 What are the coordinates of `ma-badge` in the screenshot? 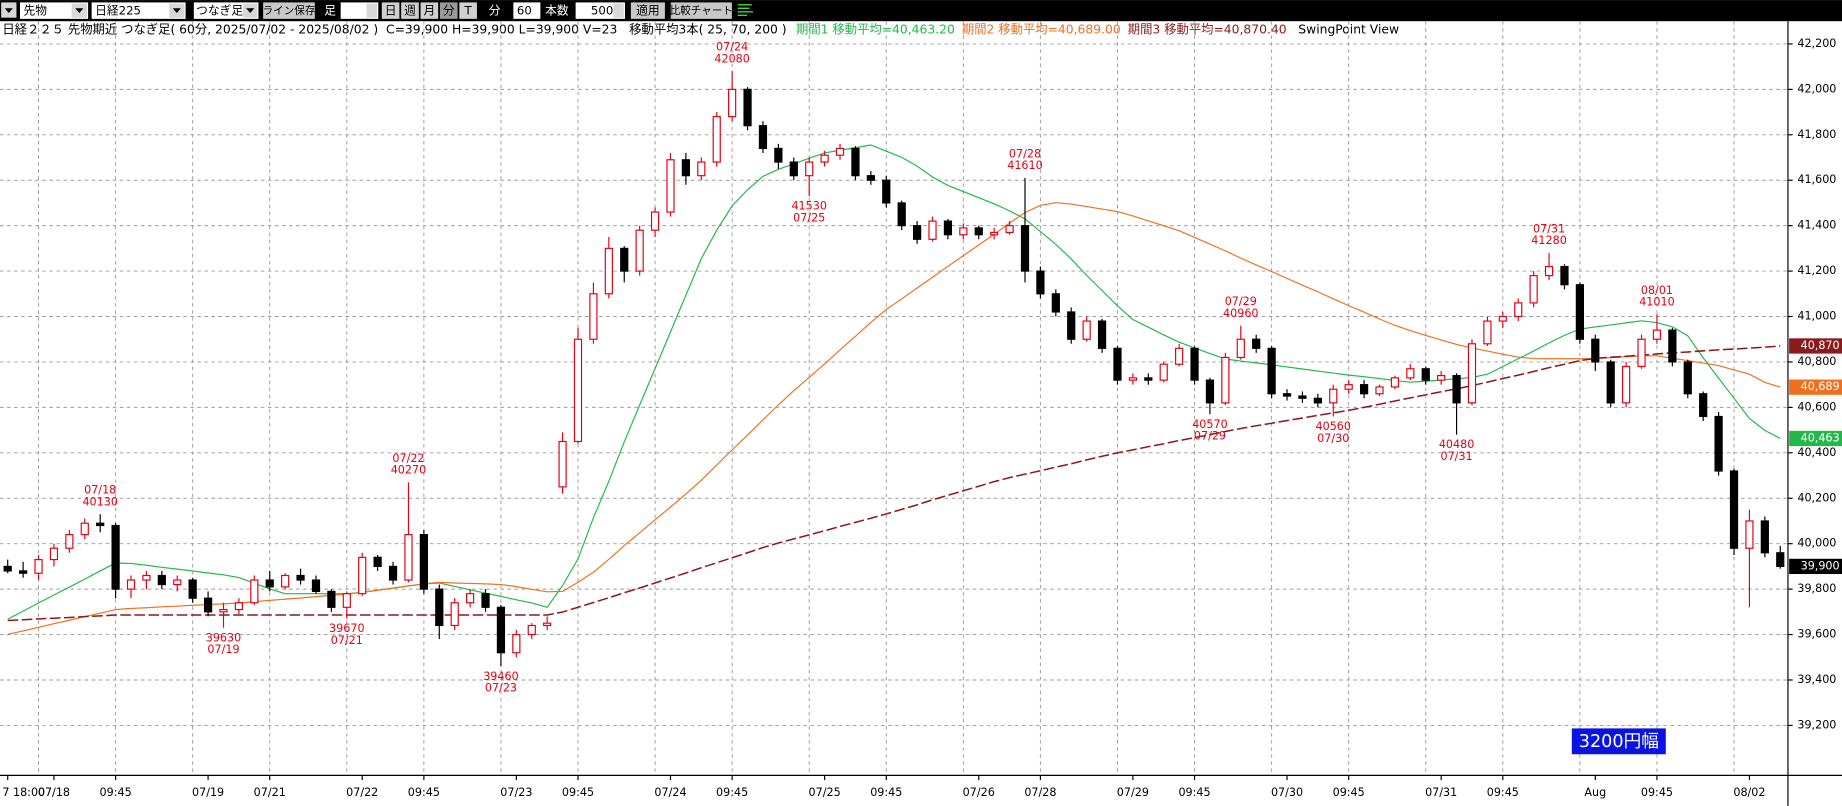 It's located at (1815, 346).